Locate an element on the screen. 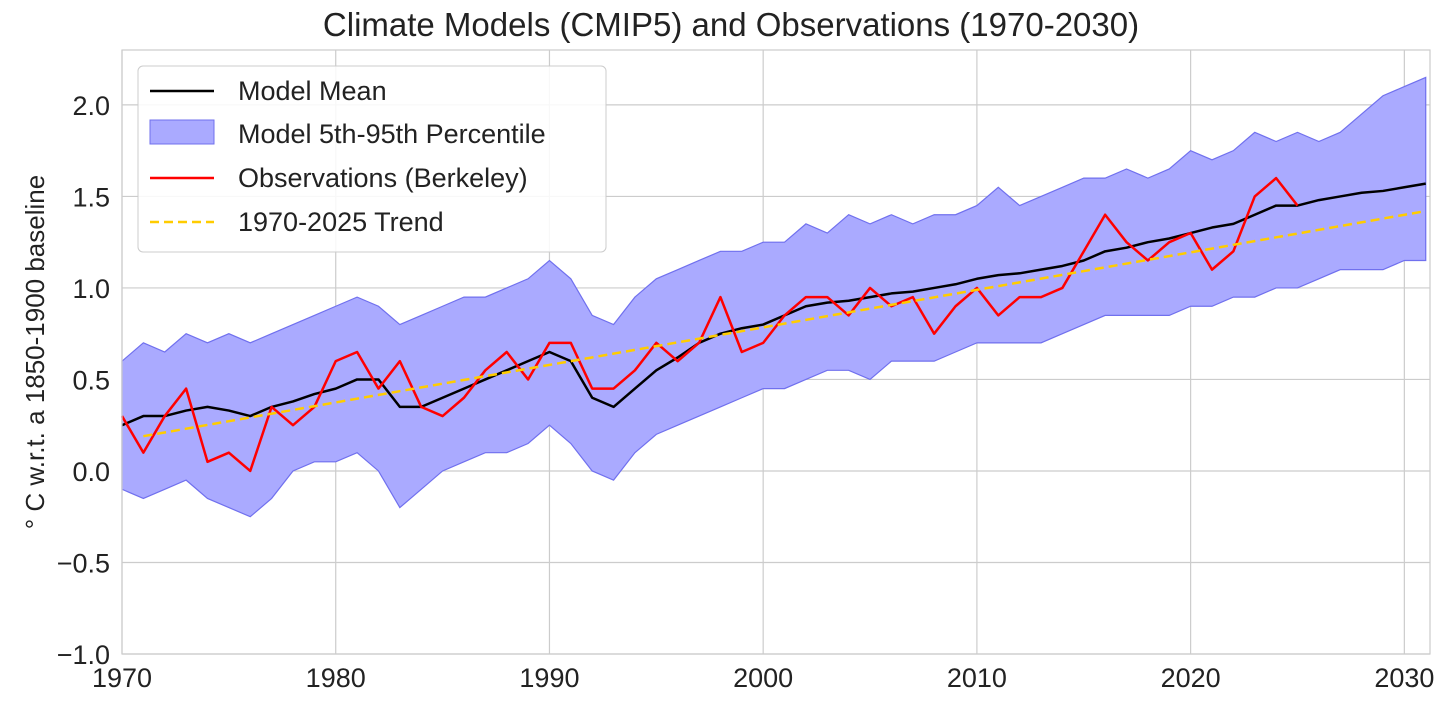 The width and height of the screenshot is (1456, 713). x-tick-label: 1990 is located at coordinates (549, 678).